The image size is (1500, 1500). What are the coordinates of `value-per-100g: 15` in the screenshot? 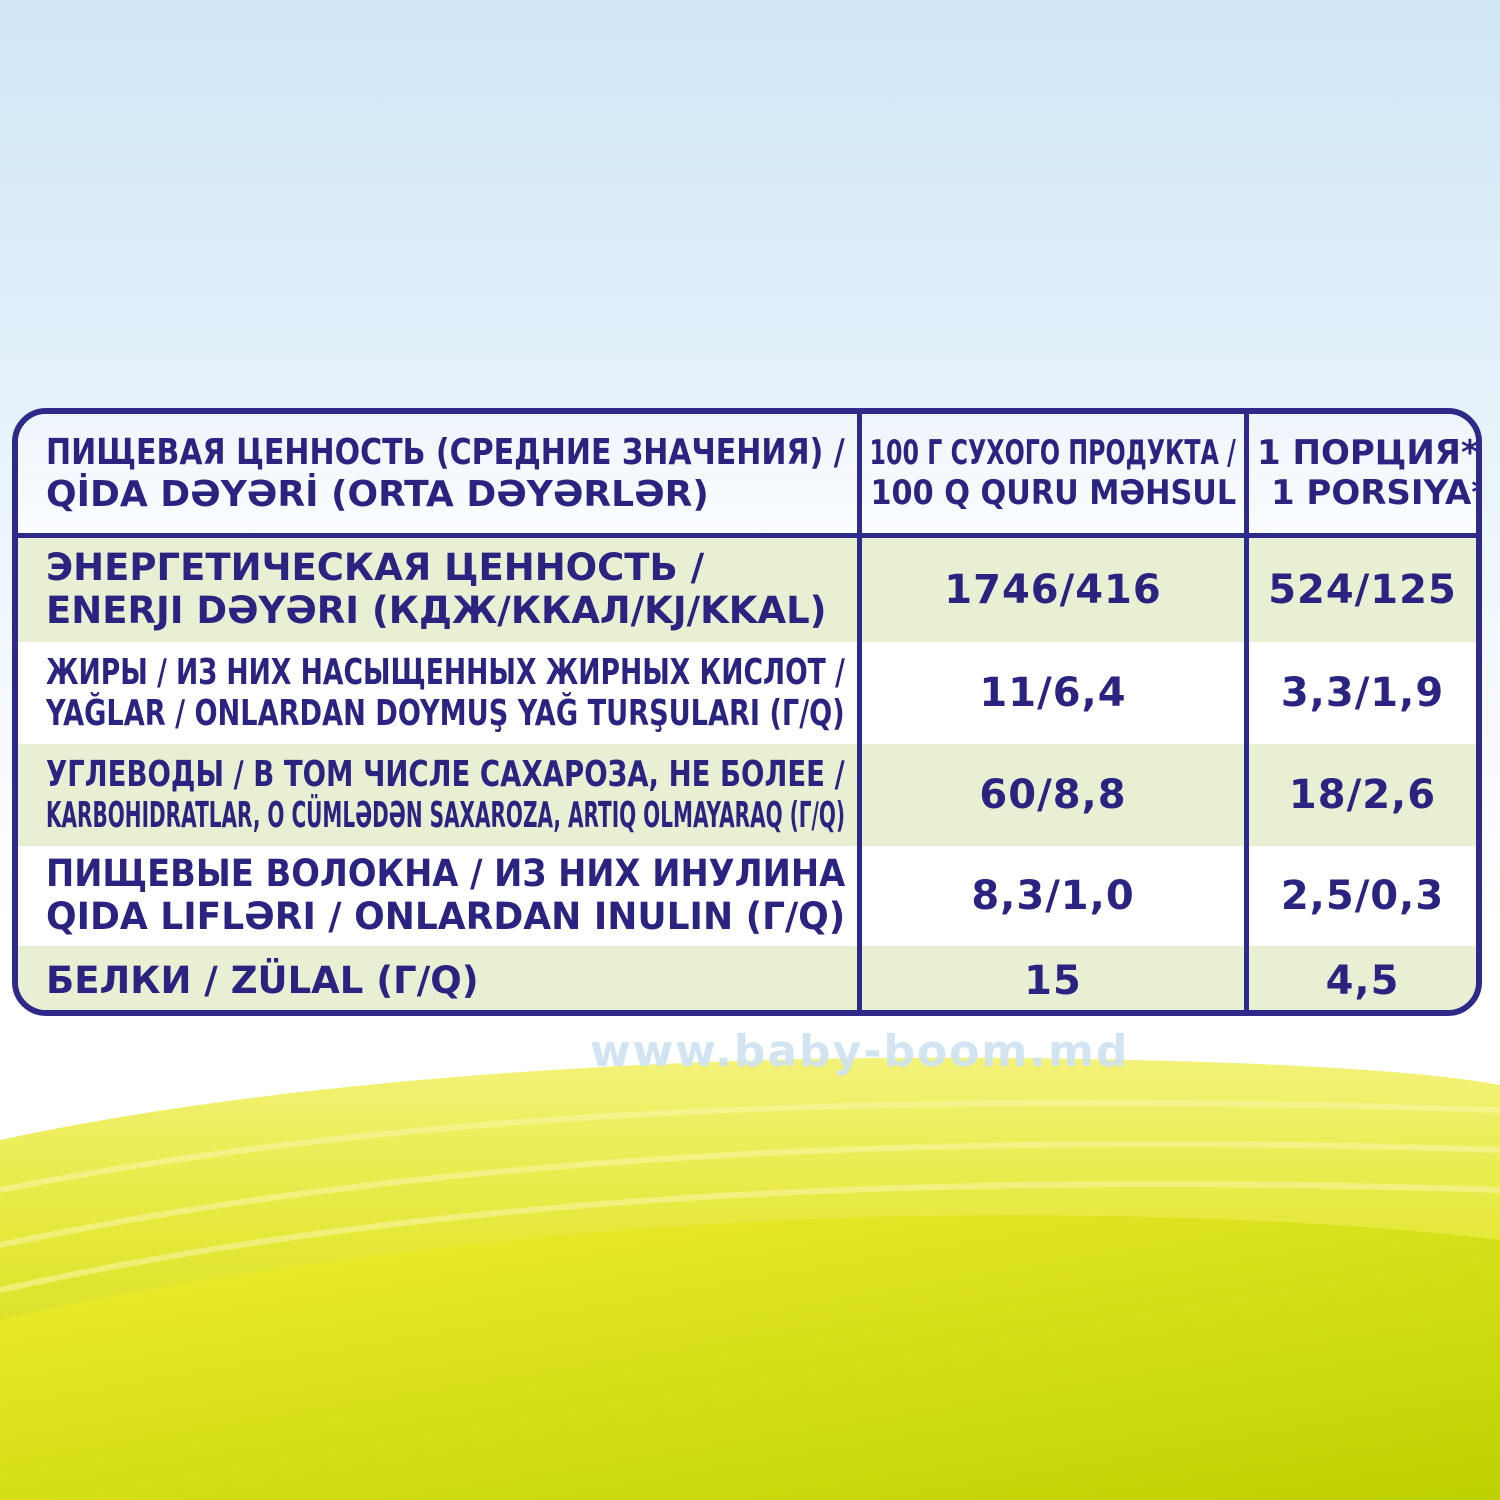 It's located at (1050, 978).